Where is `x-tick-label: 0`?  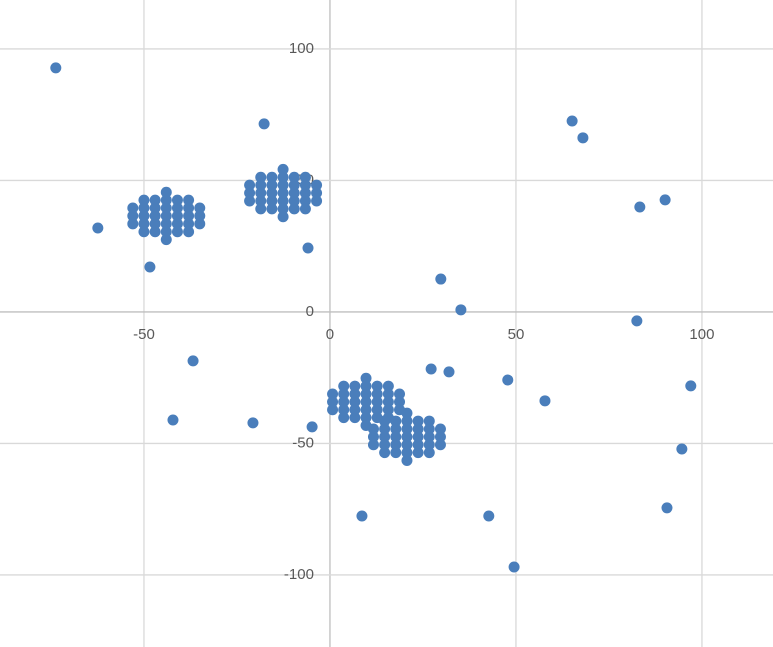 x-tick-label: 0 is located at coordinates (330, 334).